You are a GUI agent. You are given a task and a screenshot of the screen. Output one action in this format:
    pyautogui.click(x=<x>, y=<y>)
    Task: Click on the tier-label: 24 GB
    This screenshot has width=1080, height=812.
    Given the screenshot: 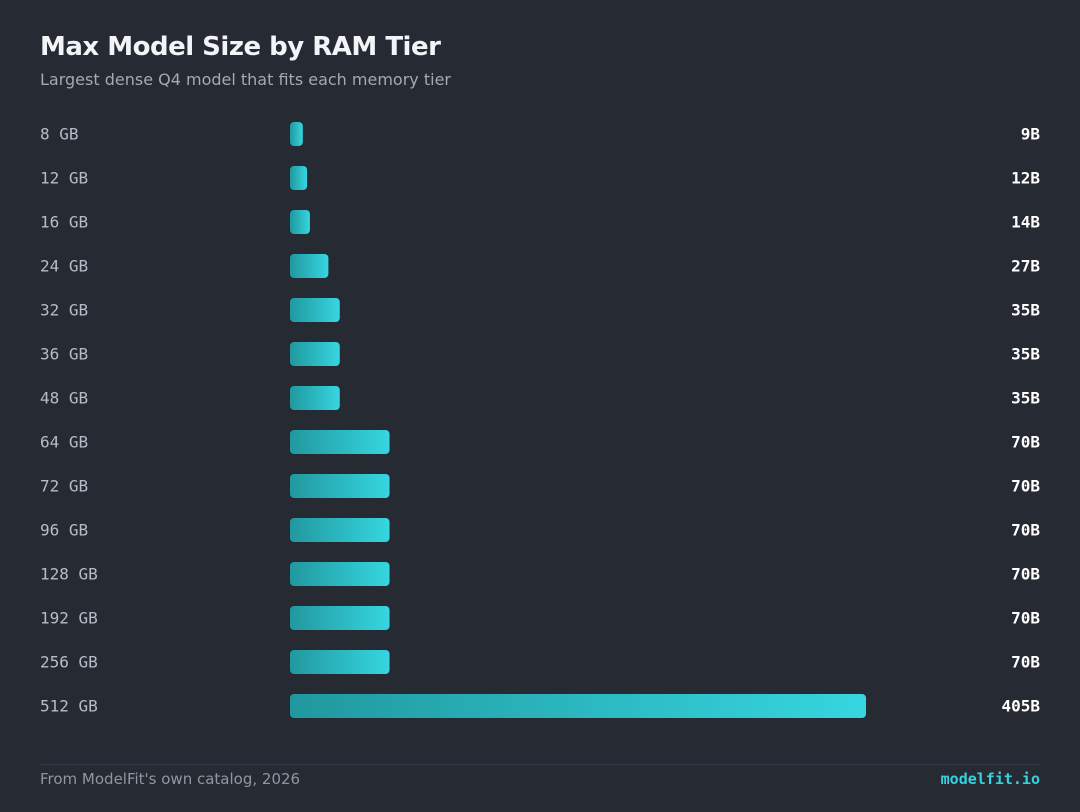 What is the action you would take?
    pyautogui.click(x=64, y=266)
    